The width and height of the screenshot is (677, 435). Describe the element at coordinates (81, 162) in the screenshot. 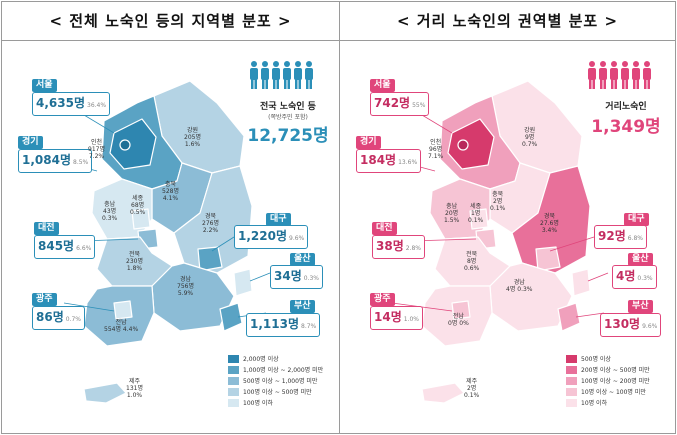

I see `left-gyeonggi-pct: 8.5%` at that location.